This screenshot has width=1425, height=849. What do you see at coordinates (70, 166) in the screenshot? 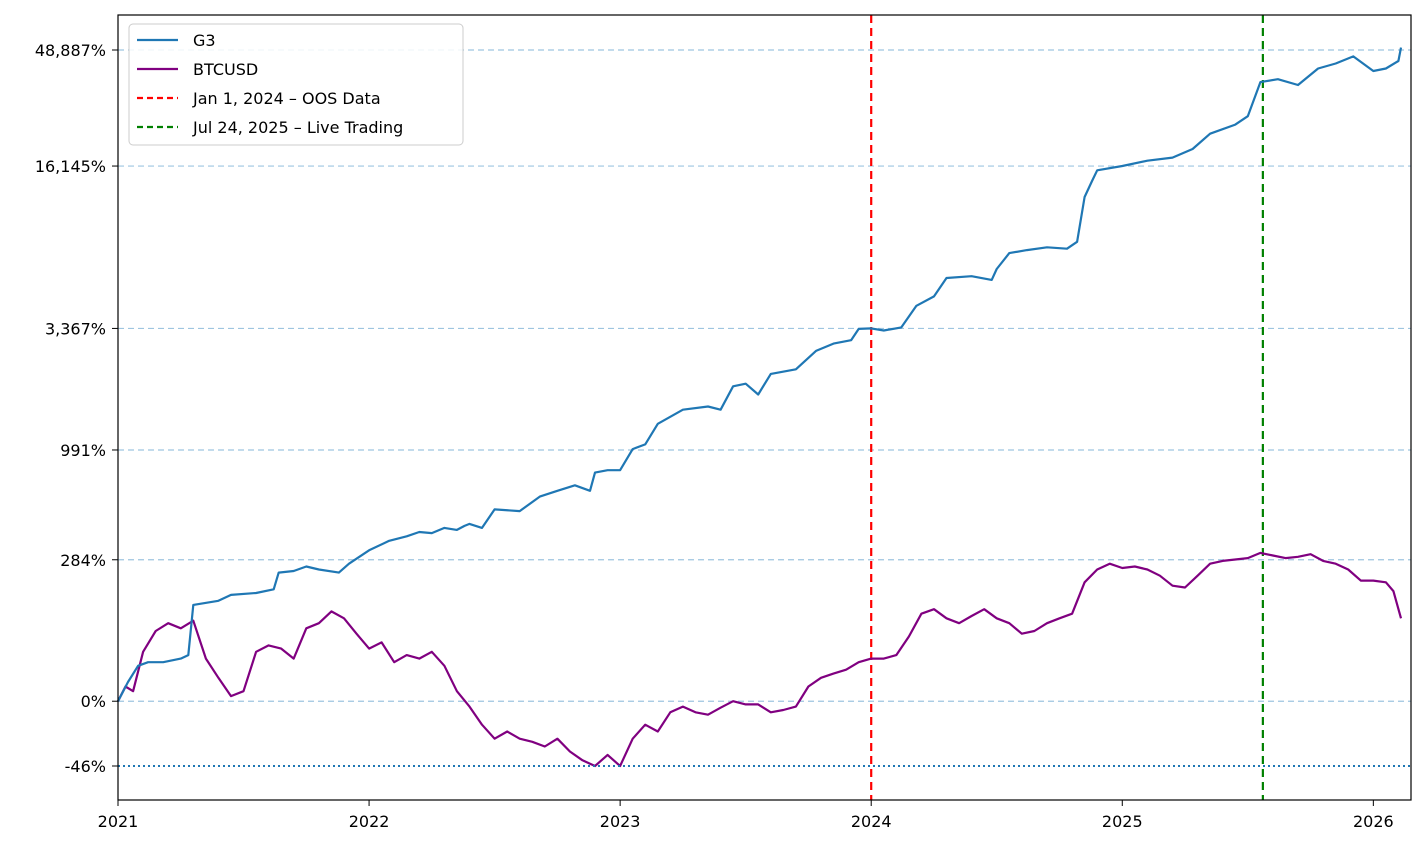
I see `y-tick-label: 16,145%` at bounding box center [70, 166].